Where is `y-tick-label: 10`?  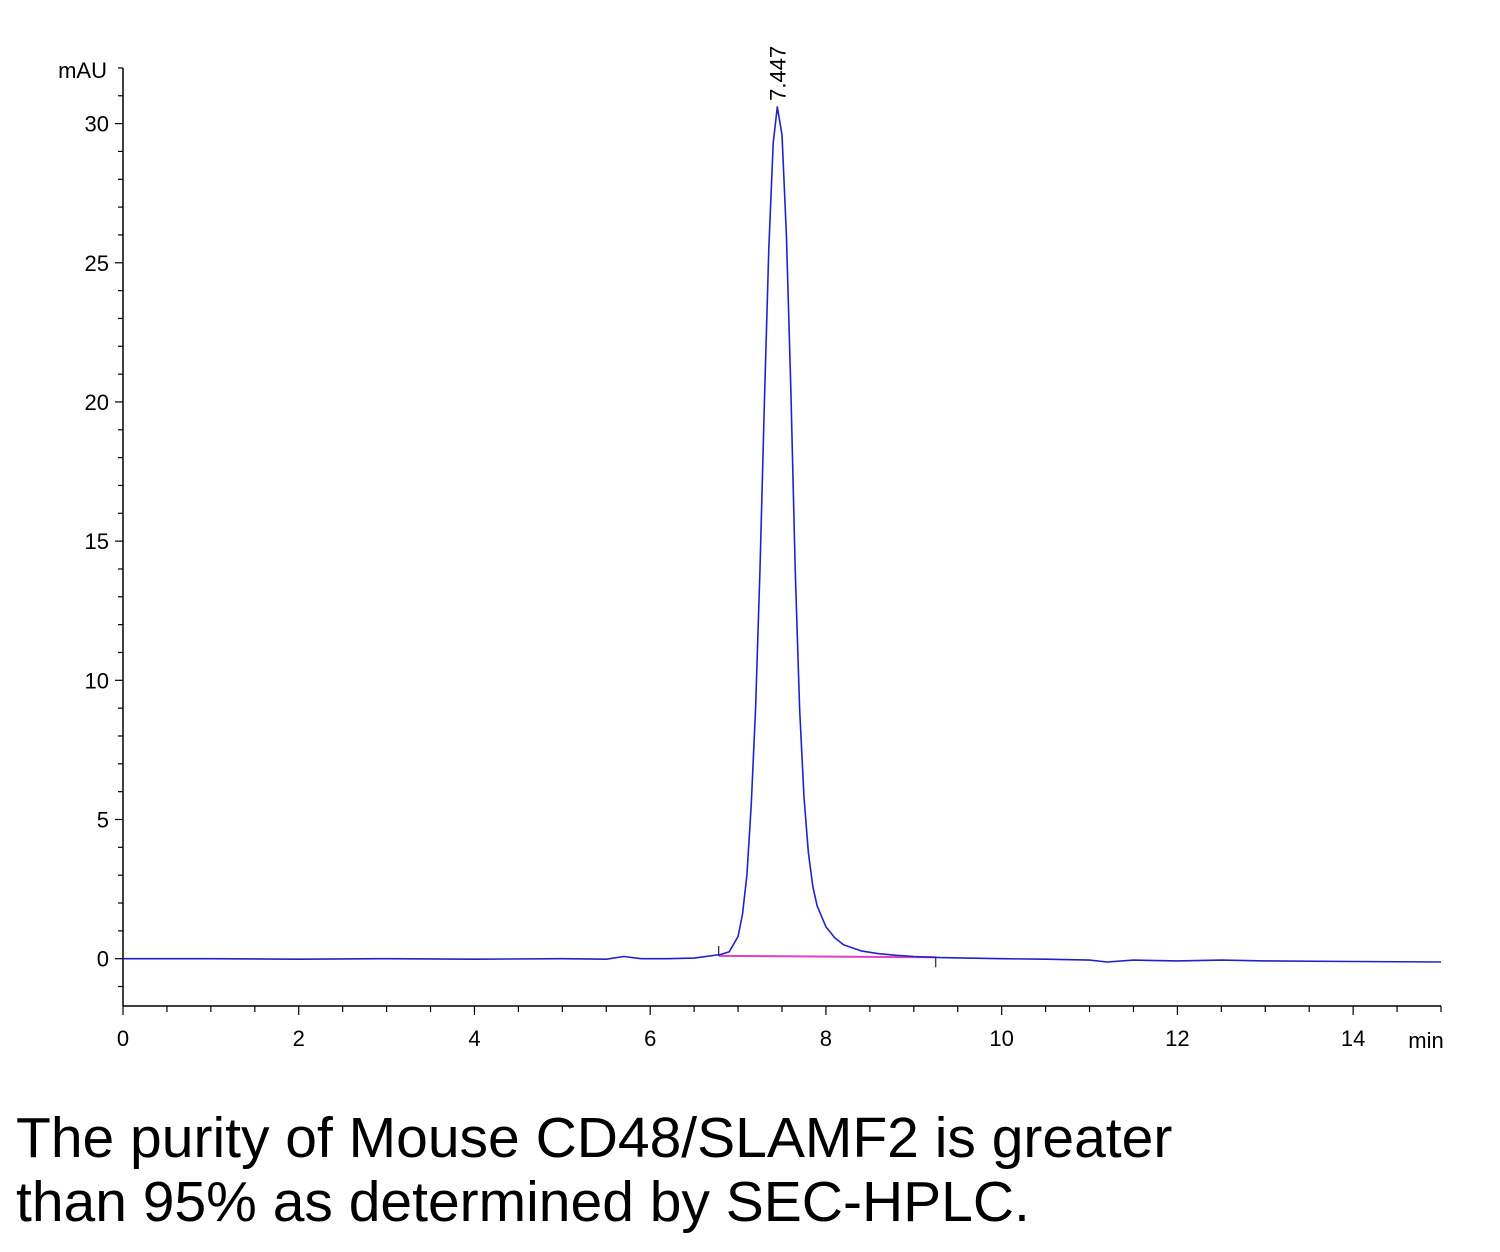 y-tick-label: 10 is located at coordinates (97, 680).